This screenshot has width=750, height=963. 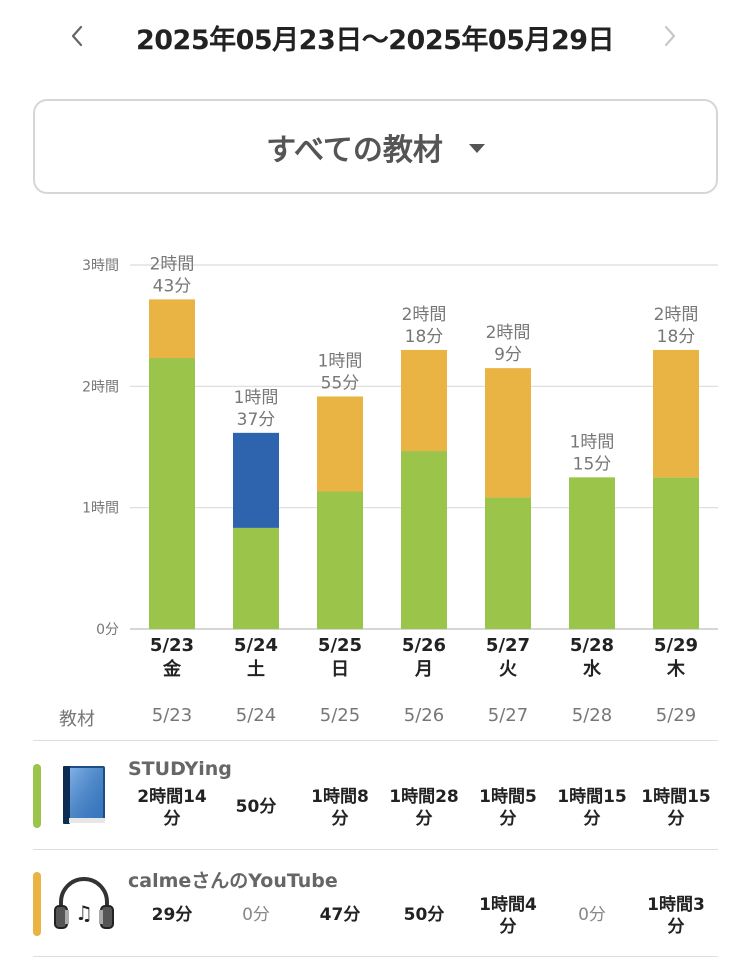 I want to click on material-filter-dropdown: すべての教材, so click(x=375, y=146).